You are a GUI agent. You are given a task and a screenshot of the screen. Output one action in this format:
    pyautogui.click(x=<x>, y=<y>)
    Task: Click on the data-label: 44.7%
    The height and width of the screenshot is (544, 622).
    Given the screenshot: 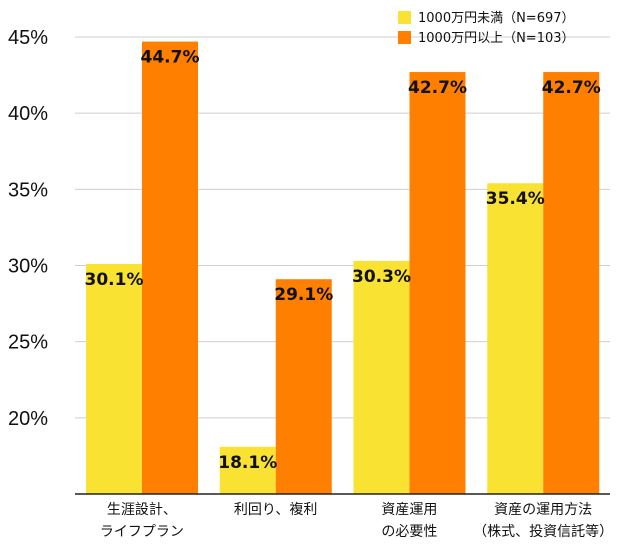 What is the action you would take?
    pyautogui.click(x=170, y=58)
    